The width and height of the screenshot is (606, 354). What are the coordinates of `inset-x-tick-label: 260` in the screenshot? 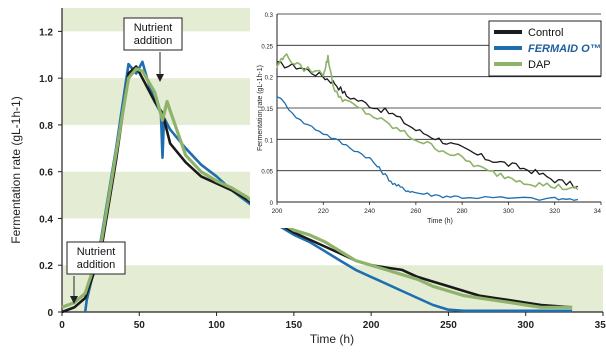 It's located at (415, 211).